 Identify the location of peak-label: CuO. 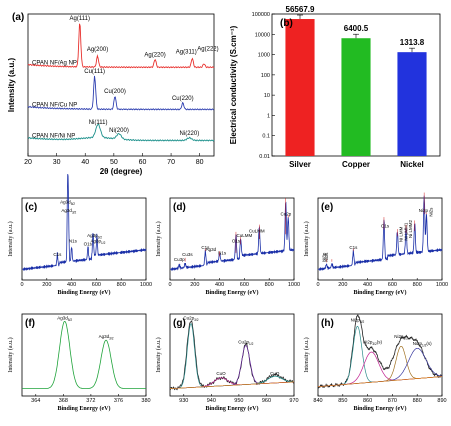
(275, 373).